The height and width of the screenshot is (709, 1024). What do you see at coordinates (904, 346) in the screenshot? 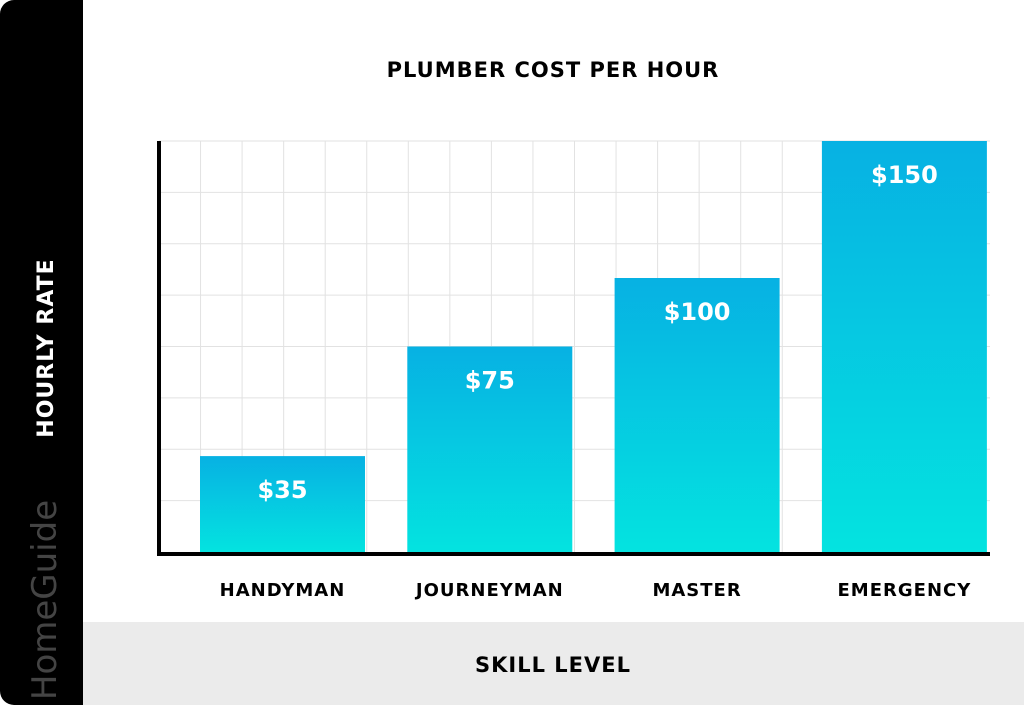
I see `bar-emergency` at bounding box center [904, 346].